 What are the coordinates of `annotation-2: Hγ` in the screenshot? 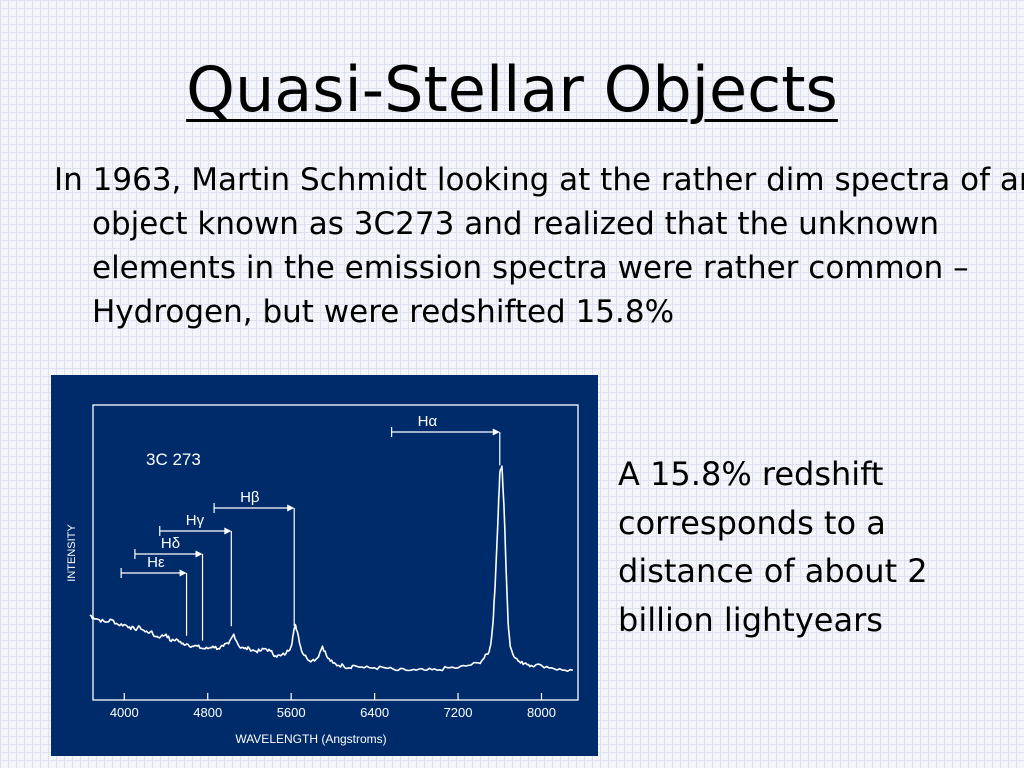 It's located at (195, 569).